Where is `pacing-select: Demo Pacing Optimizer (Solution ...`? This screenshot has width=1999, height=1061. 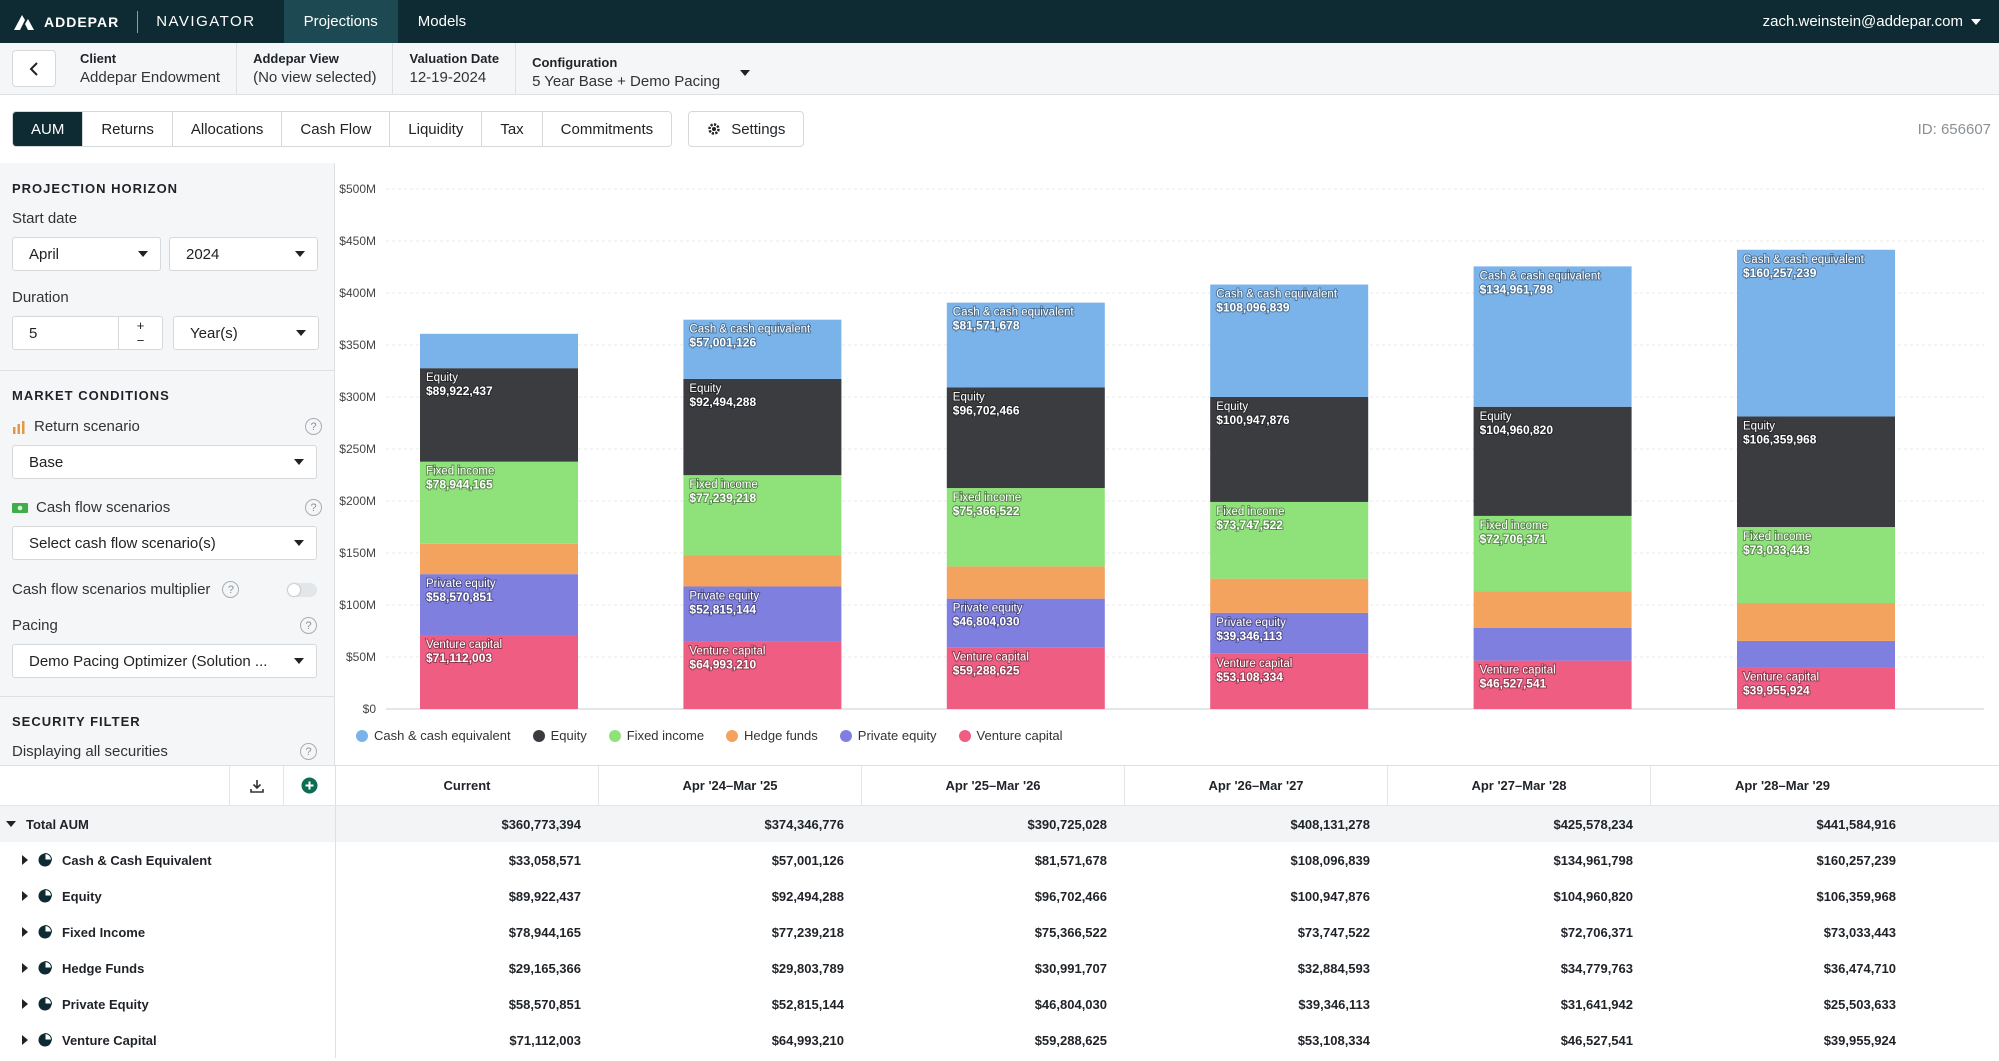
pacing-select: Demo Pacing Optimizer (Solution ... is located at coordinates (164, 661).